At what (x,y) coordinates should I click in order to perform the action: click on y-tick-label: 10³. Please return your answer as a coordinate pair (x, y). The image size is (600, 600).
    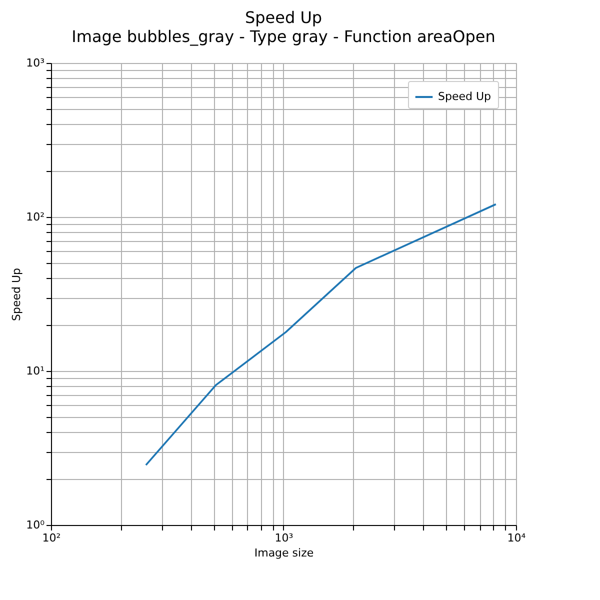
    Looking at the image, I should click on (35, 63).